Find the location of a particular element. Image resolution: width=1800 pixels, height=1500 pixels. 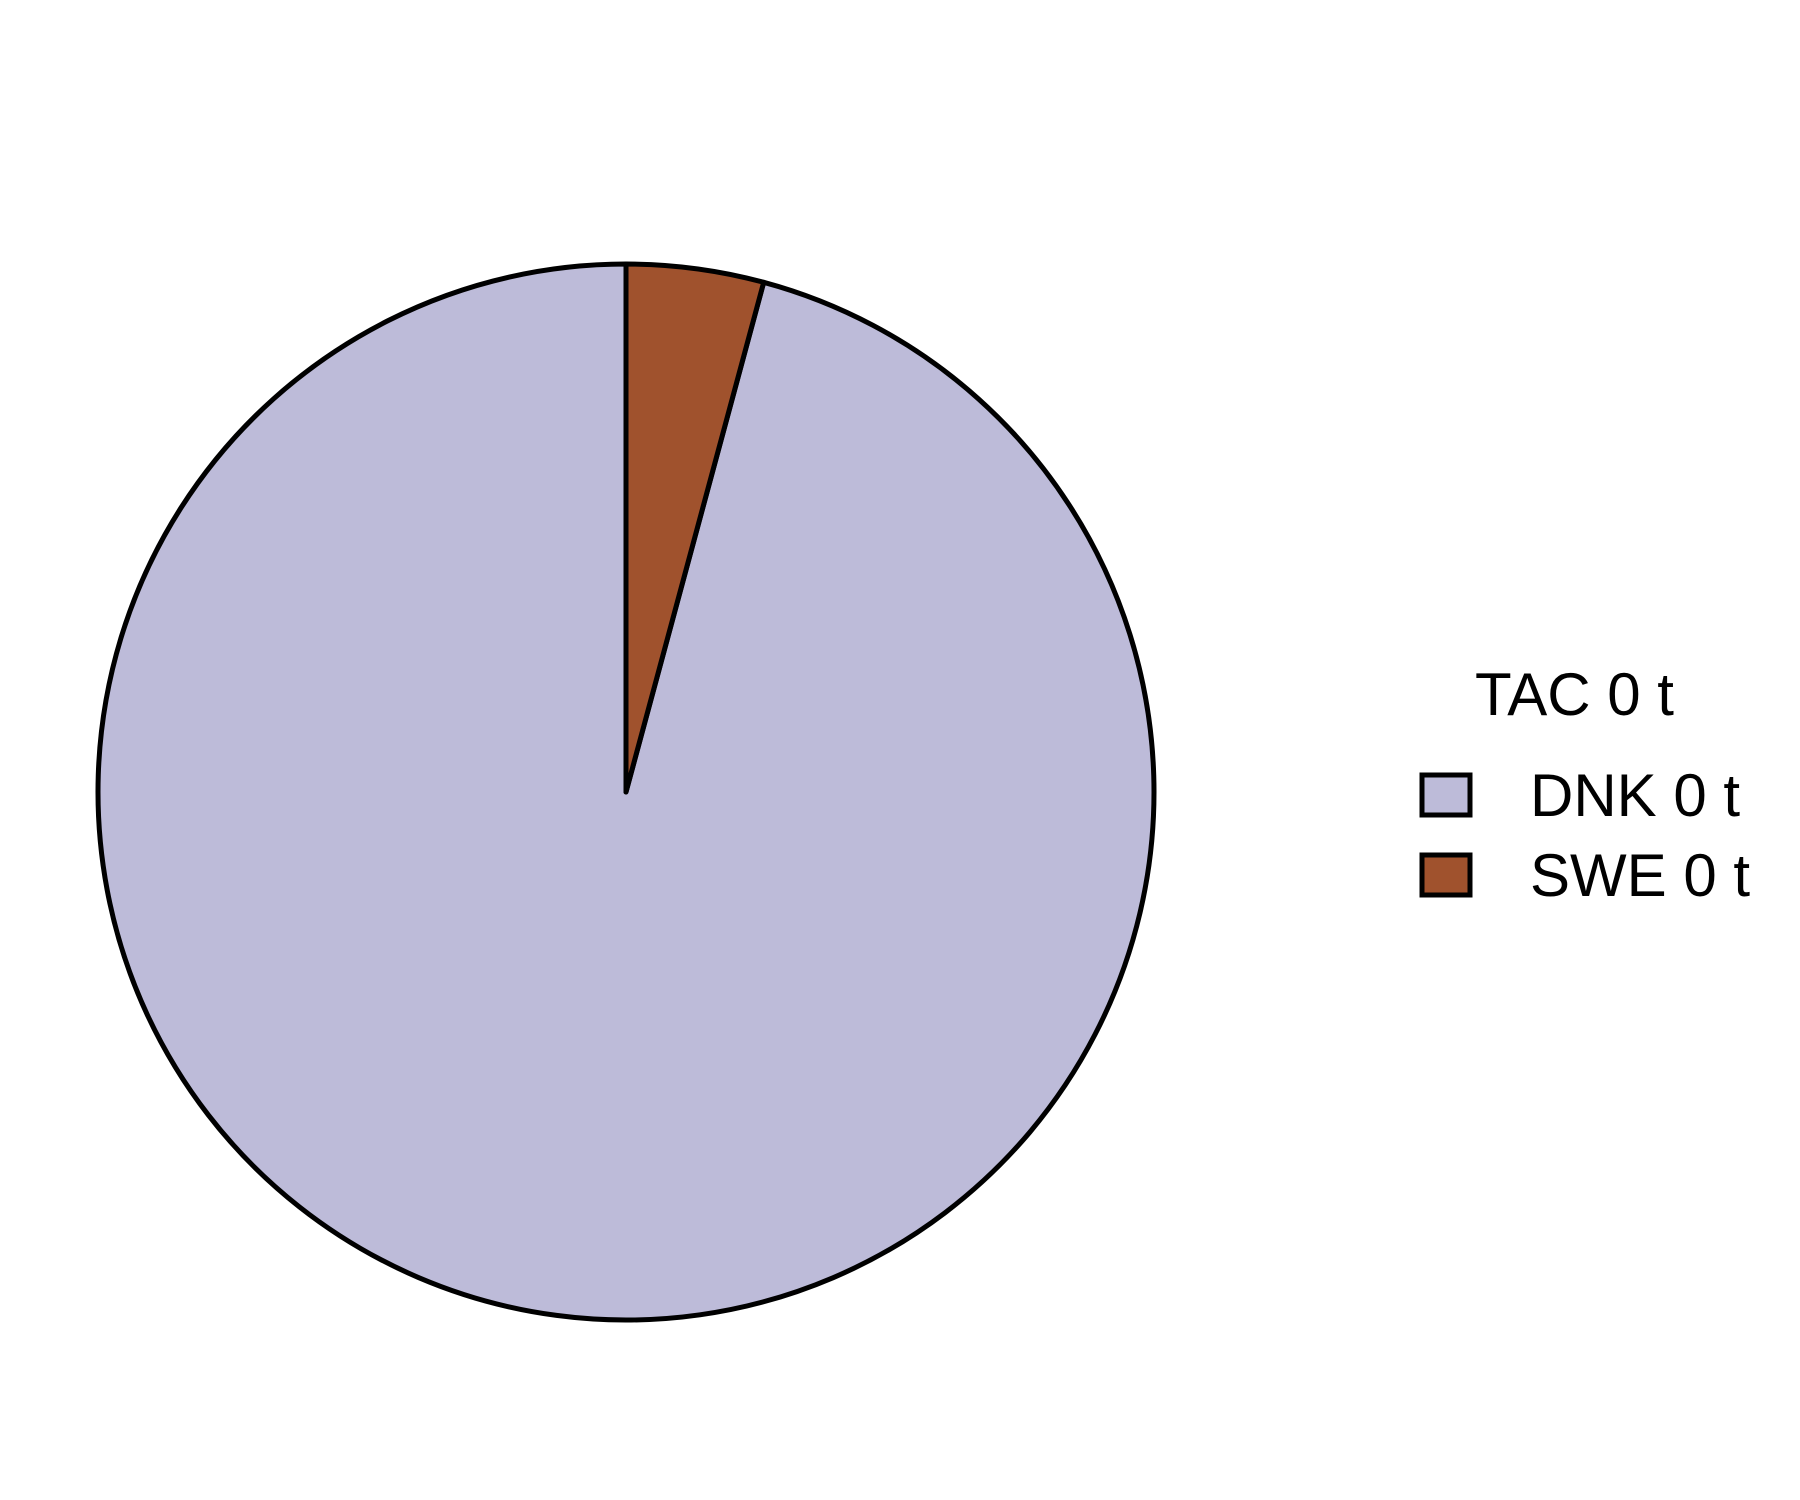

legend: TAC 0 t DNK 0 t SWE 0 t is located at coordinates (1584, 785).